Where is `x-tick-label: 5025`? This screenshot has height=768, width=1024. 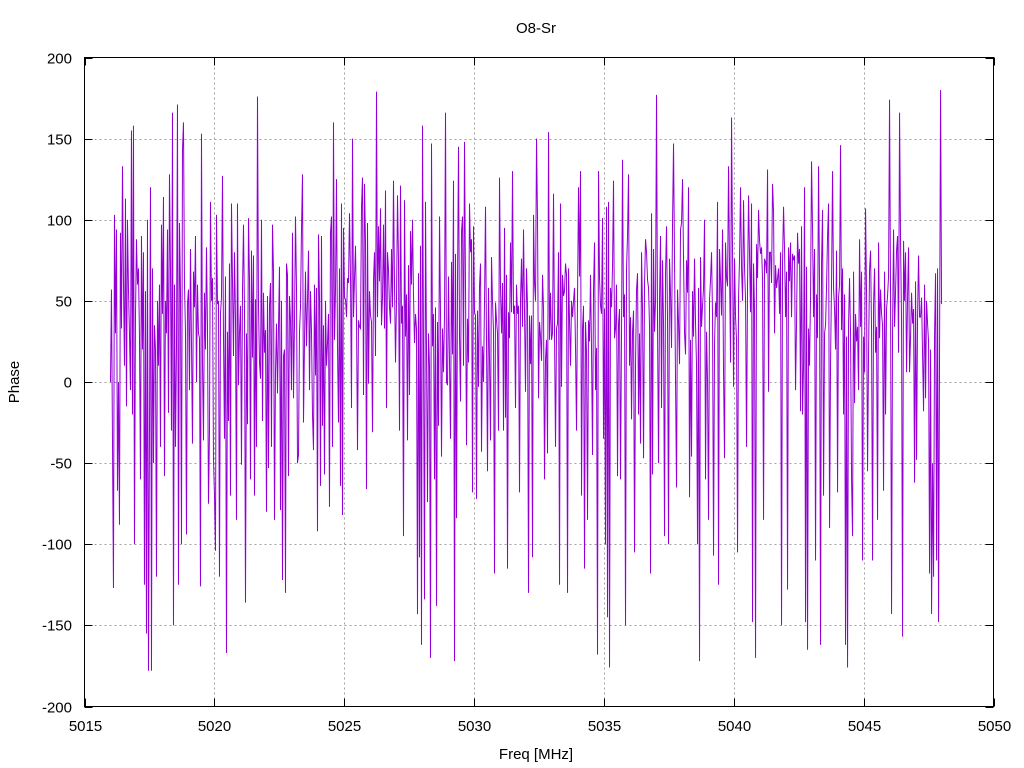
x-tick-label: 5025 is located at coordinates (344, 726).